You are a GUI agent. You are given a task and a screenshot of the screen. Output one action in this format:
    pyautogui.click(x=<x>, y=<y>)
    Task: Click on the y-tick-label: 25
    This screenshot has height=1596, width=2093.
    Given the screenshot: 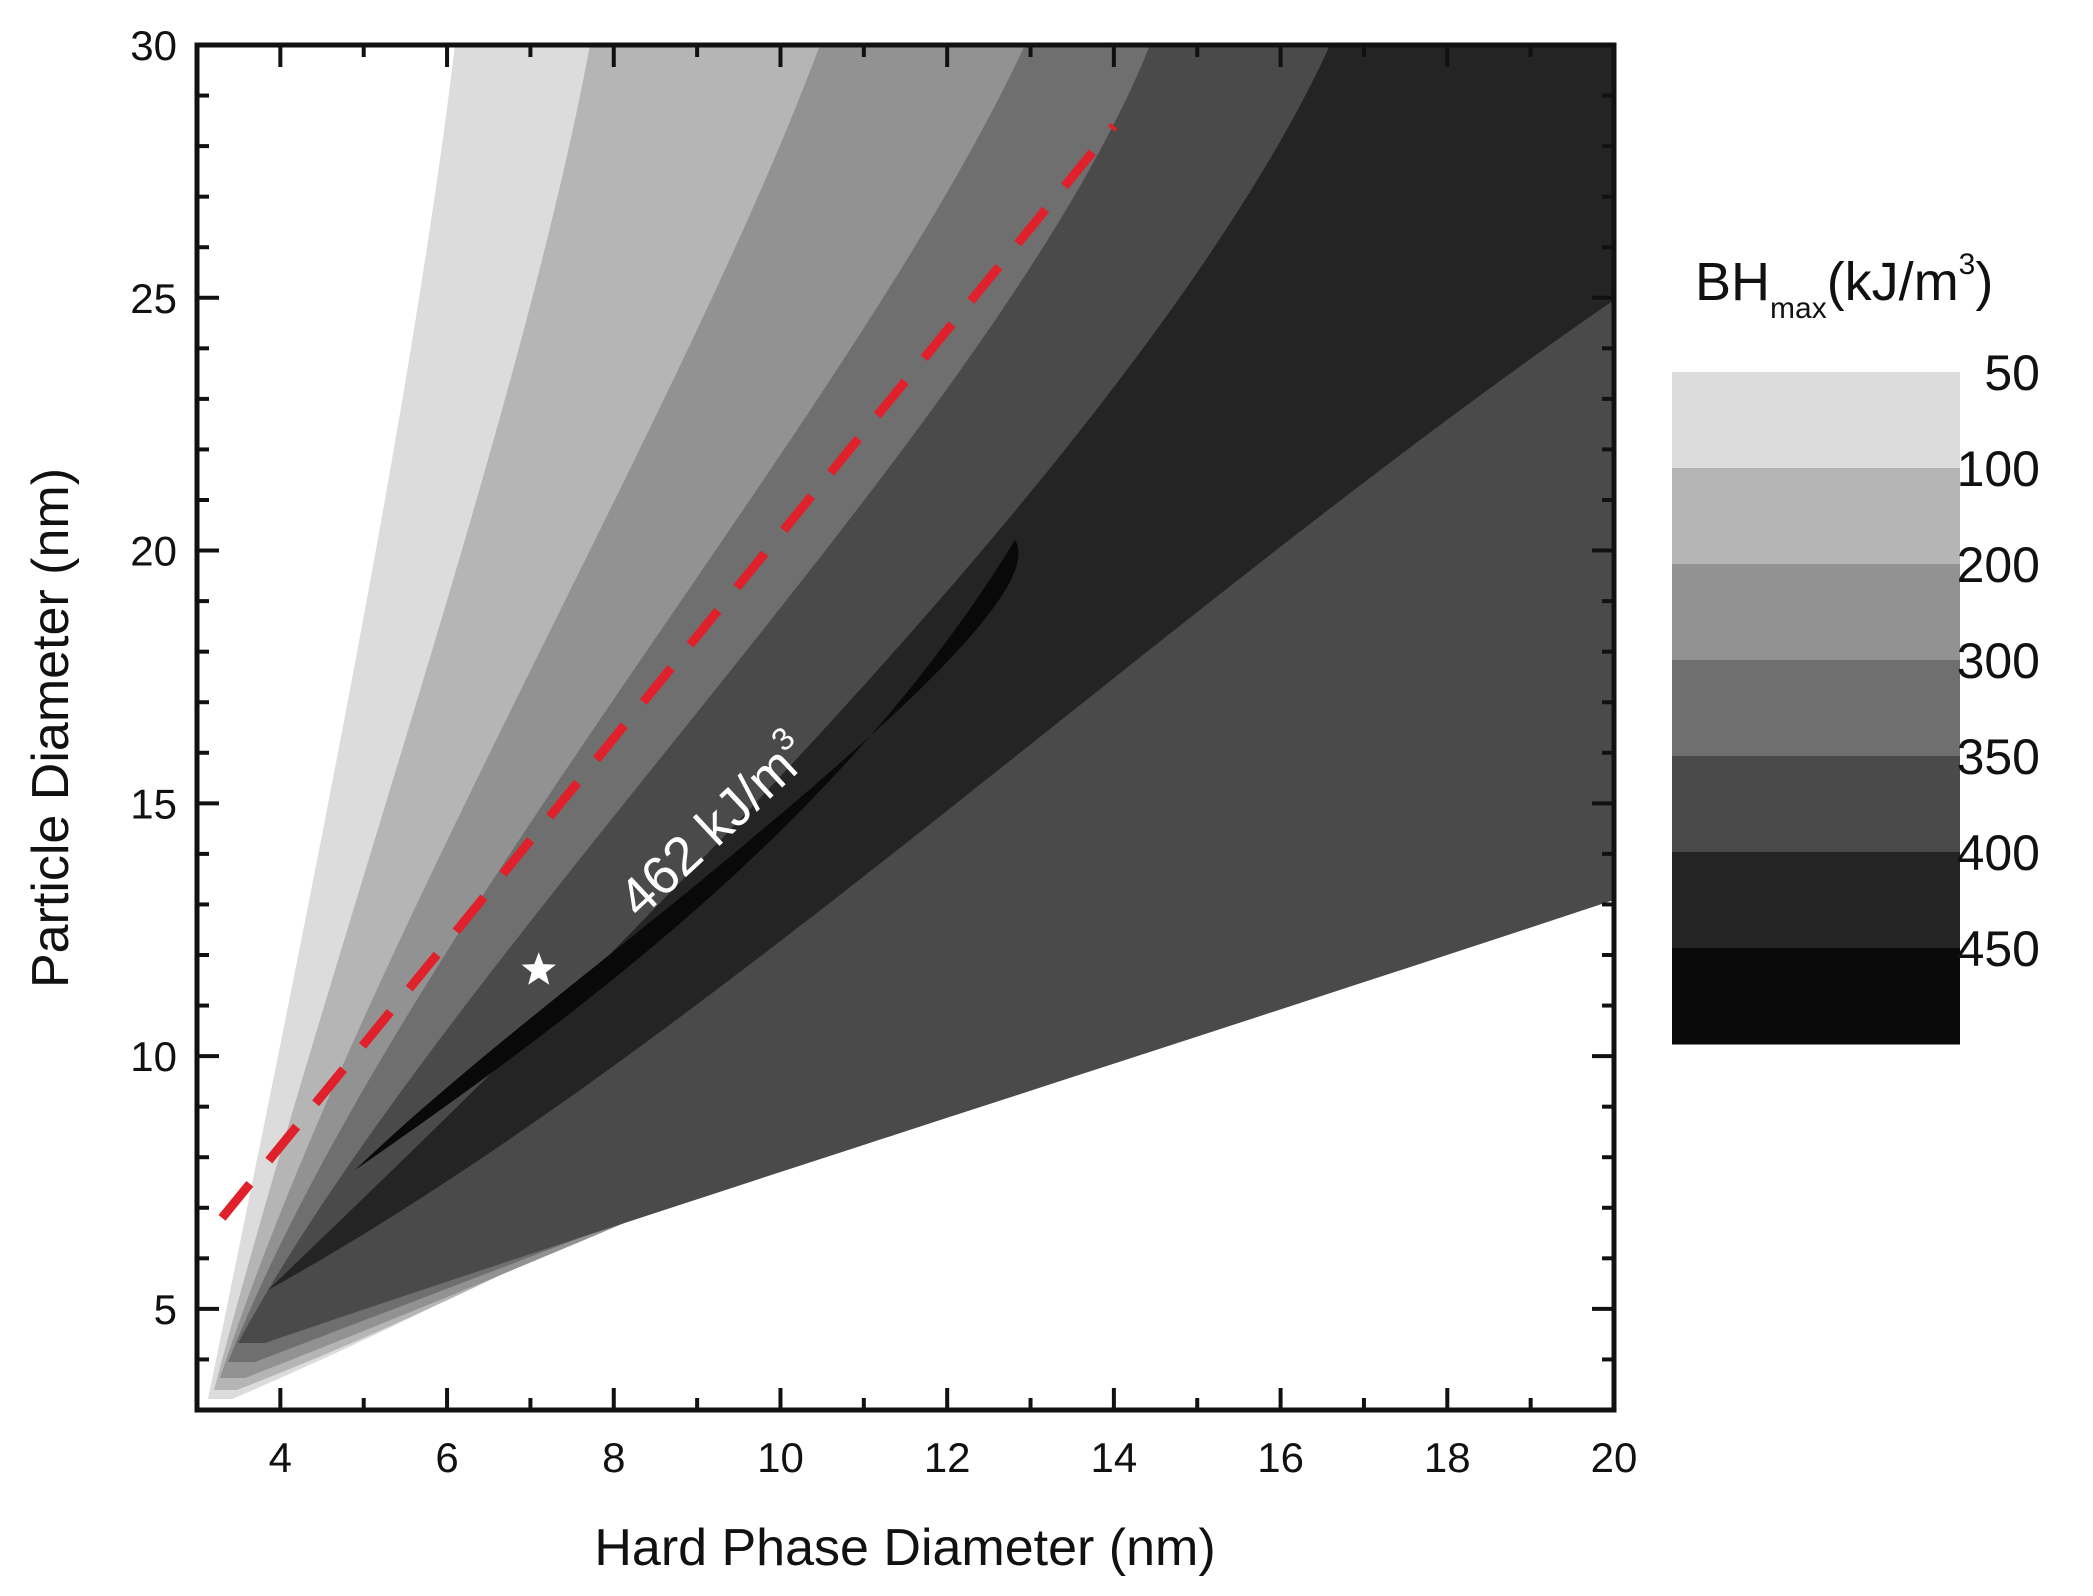 What is the action you would take?
    pyautogui.click(x=153, y=298)
    